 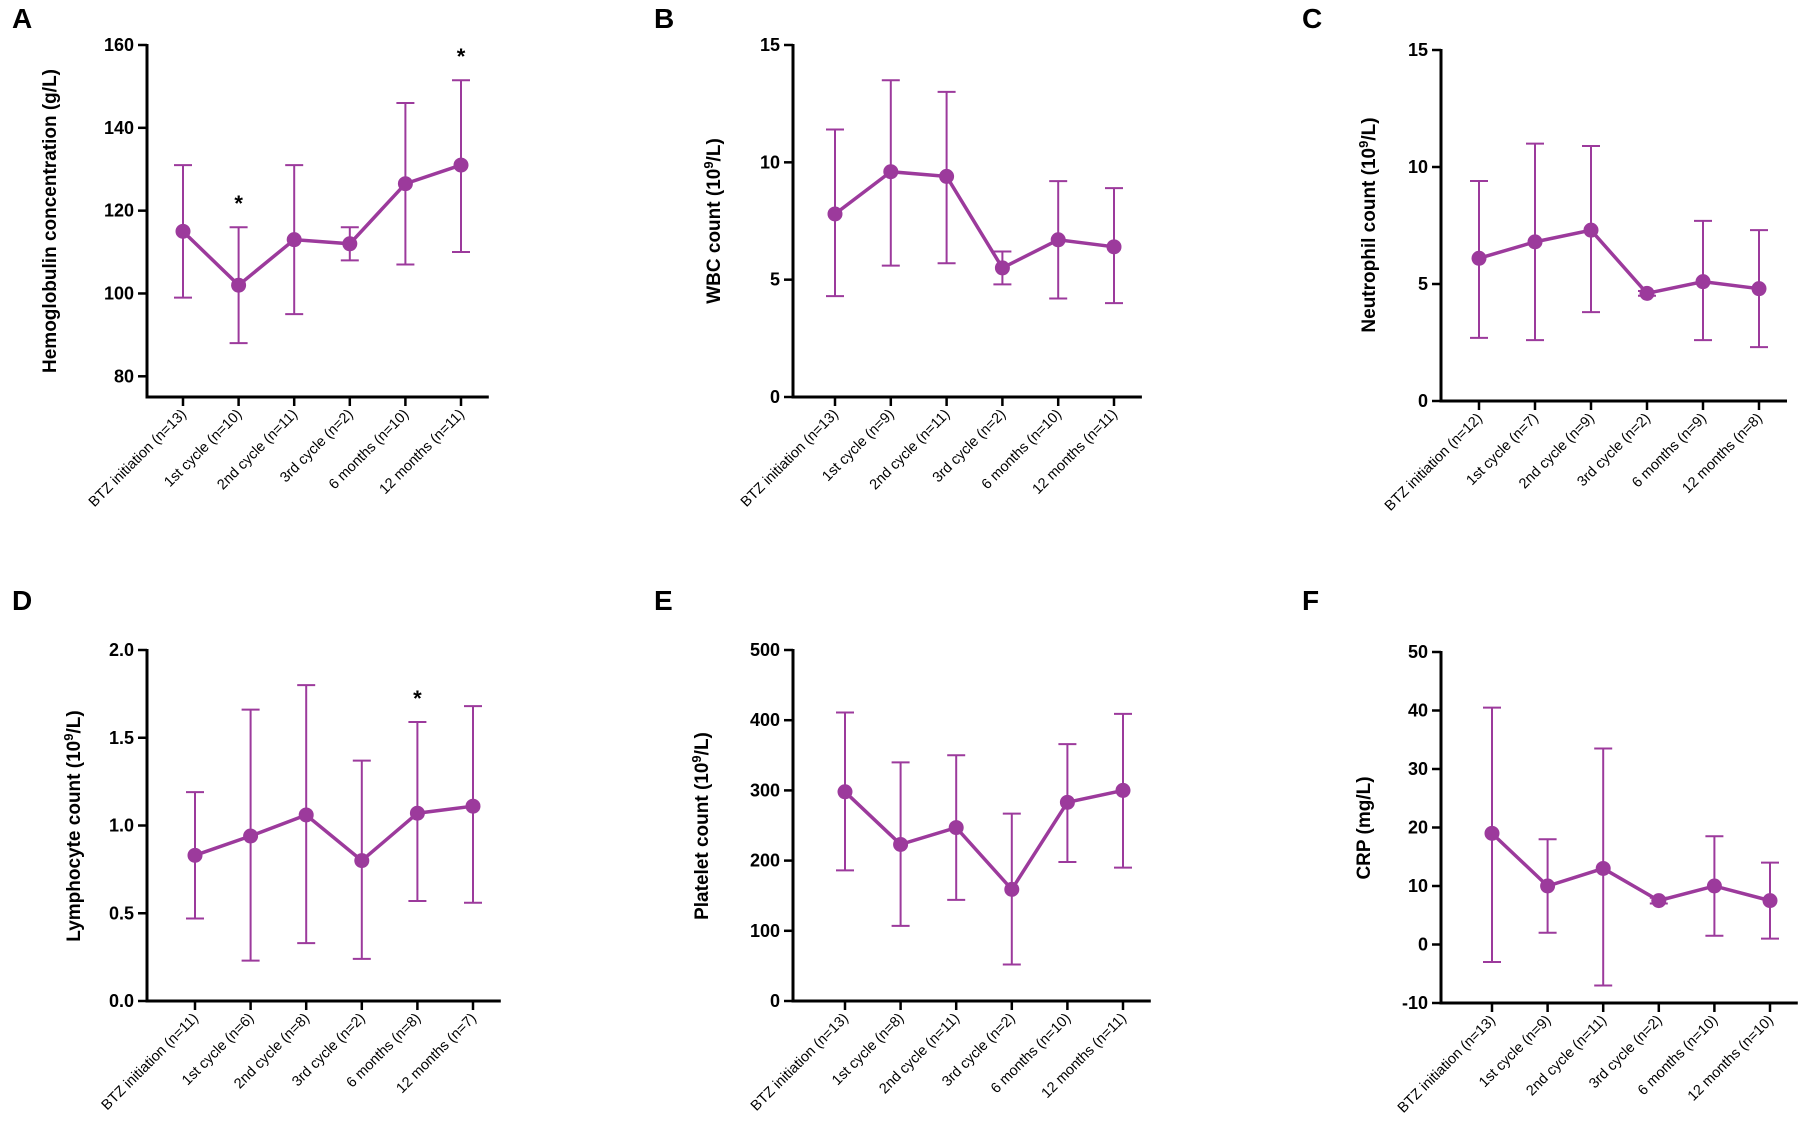 I want to click on y-tick-label: 500, so click(x=765, y=650).